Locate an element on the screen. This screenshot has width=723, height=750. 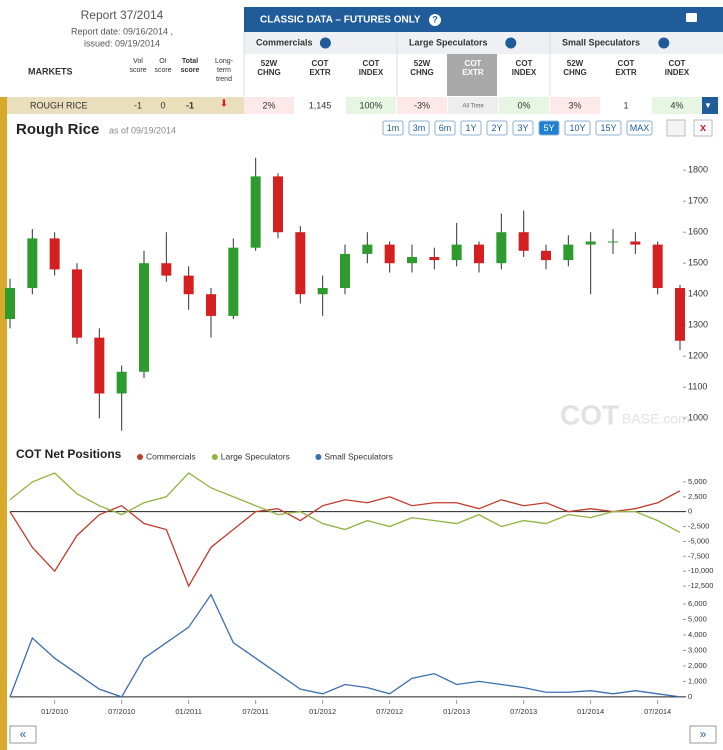
column-header: INDEX is located at coordinates (371, 72).